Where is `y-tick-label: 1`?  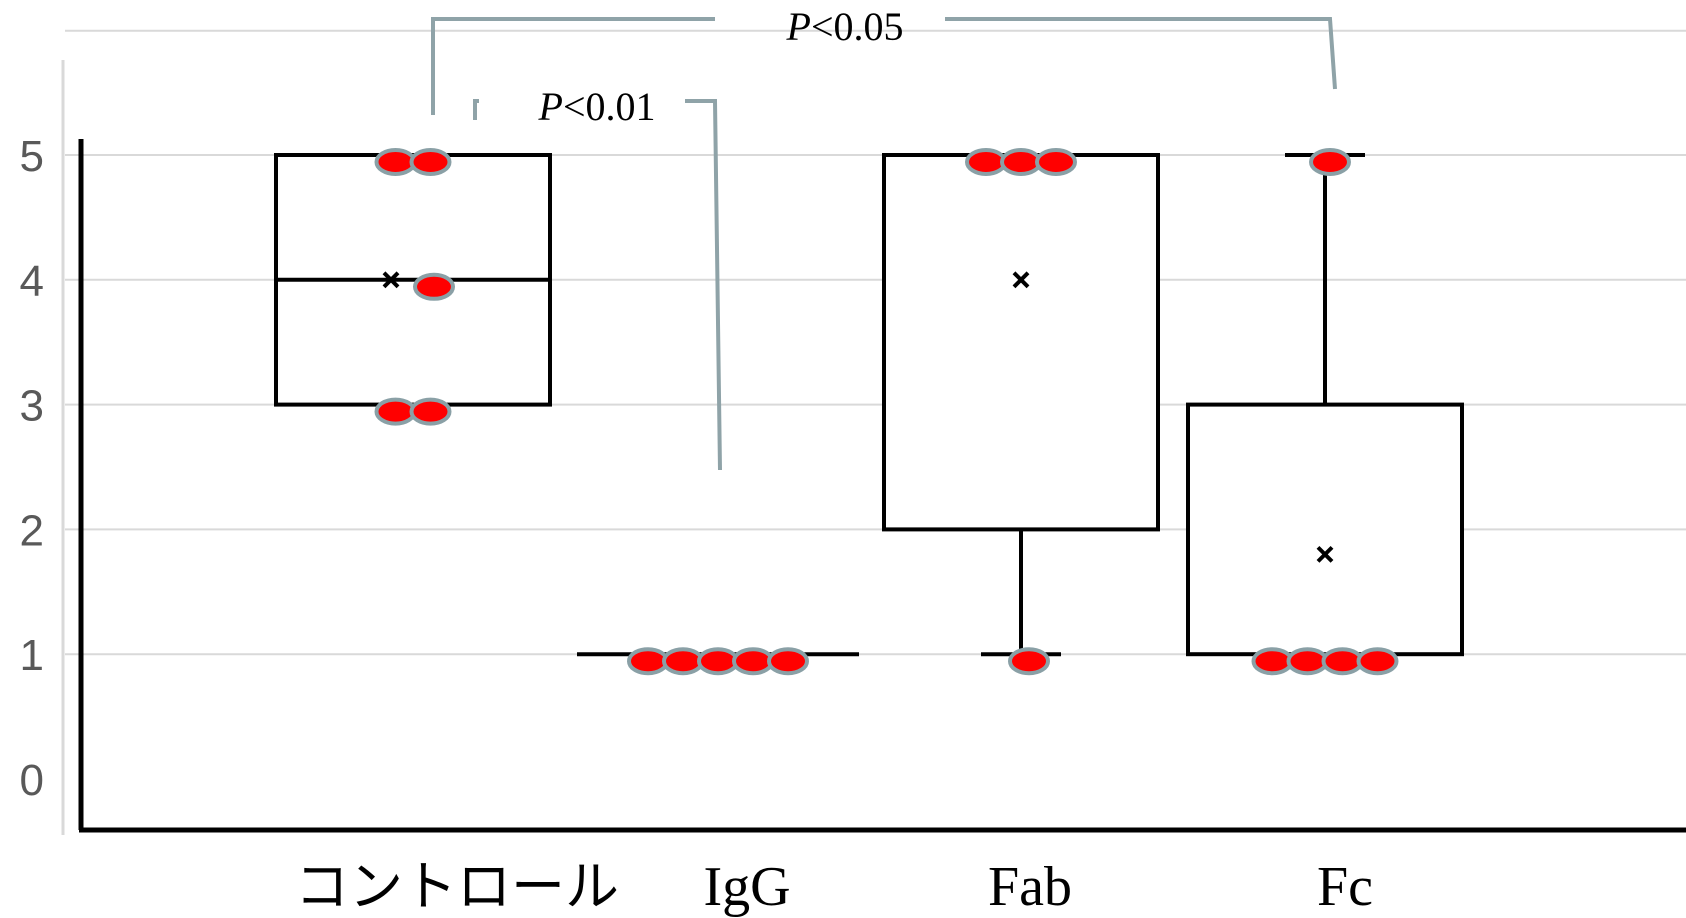
y-tick-label: 1 is located at coordinates (32, 655).